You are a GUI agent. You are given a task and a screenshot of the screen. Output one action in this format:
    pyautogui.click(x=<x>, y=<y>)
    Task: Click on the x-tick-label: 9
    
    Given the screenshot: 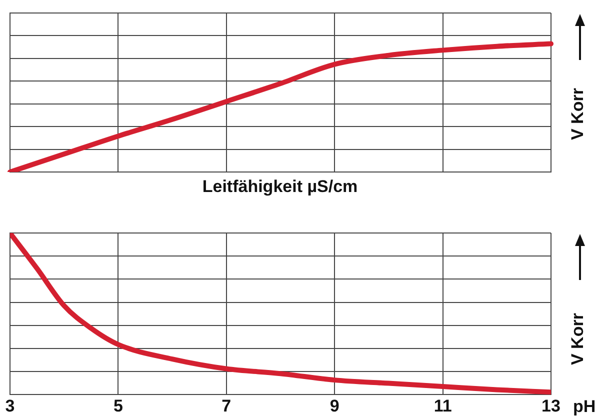 What is the action you would take?
    pyautogui.click(x=335, y=406)
    